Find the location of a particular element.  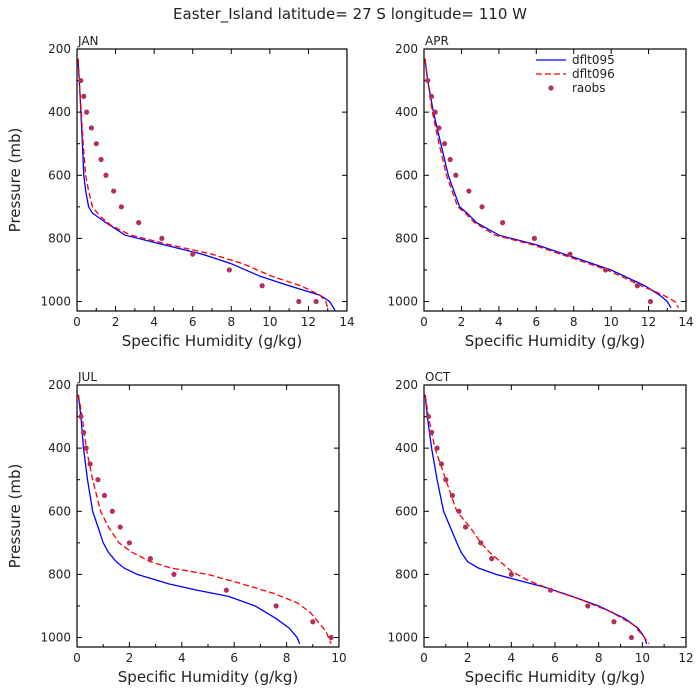

legend-label-dflt096: dflt096 is located at coordinates (593, 74).